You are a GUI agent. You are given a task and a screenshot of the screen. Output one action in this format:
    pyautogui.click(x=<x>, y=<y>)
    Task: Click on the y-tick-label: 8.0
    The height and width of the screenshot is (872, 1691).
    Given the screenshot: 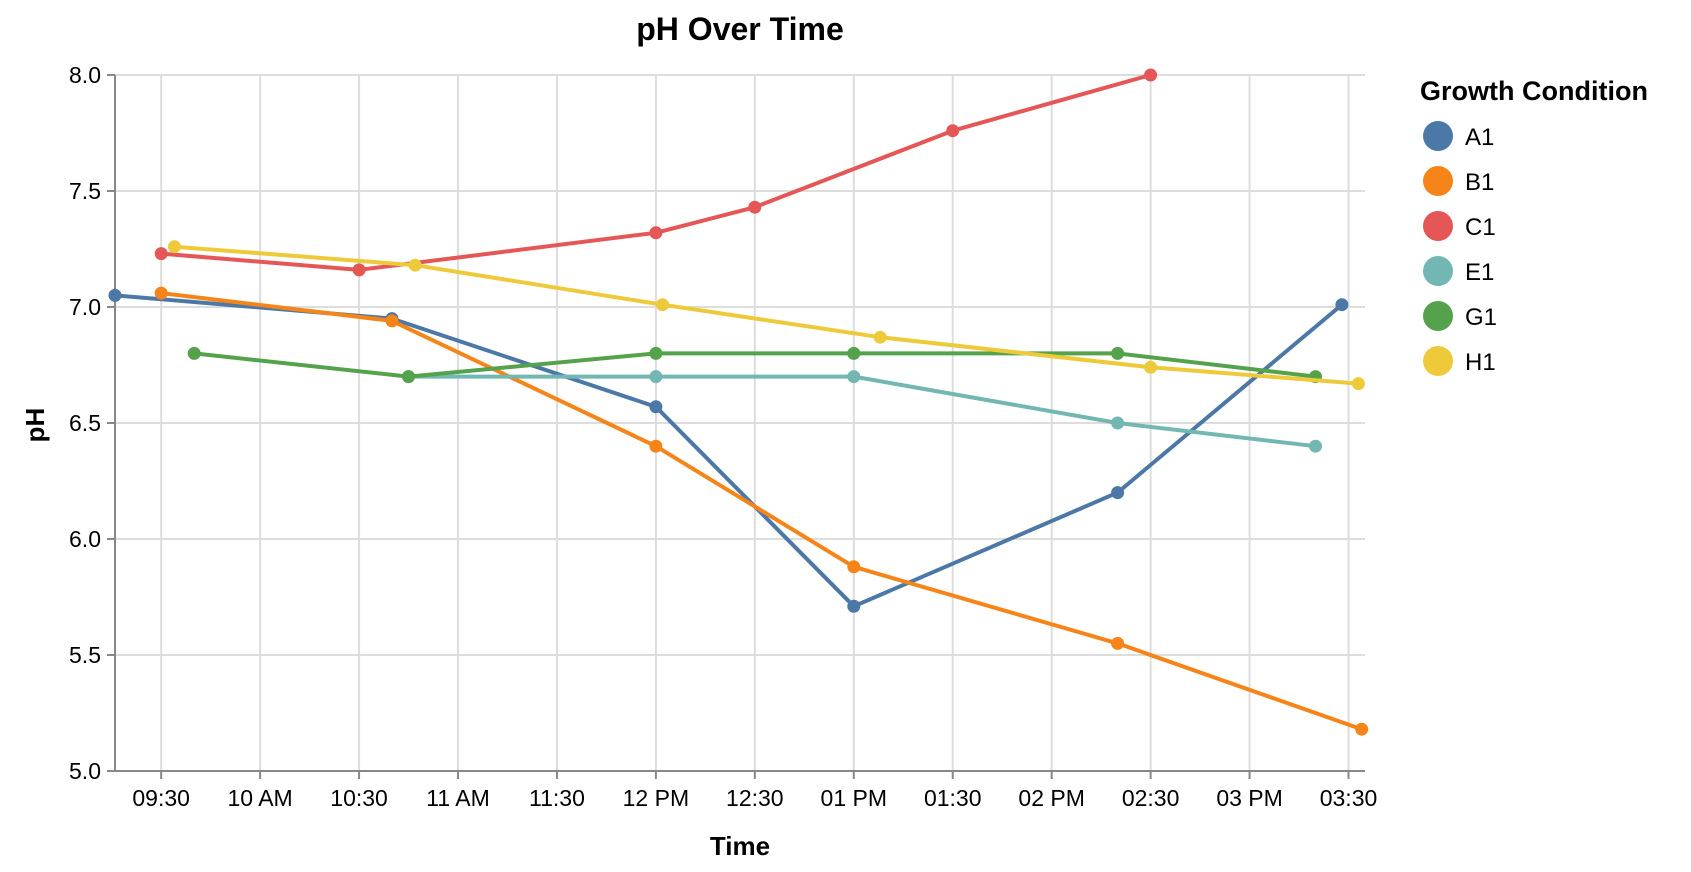 What is the action you would take?
    pyautogui.click(x=85, y=75)
    